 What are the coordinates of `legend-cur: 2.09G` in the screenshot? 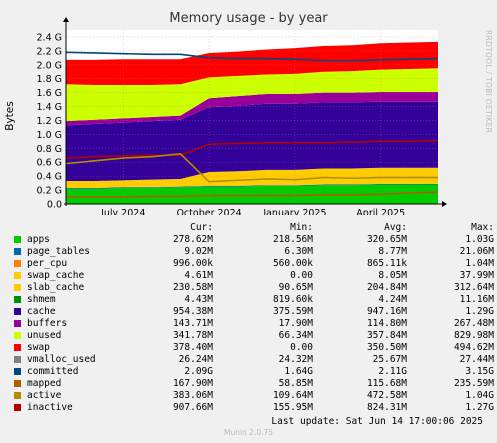 It's located at (198, 371).